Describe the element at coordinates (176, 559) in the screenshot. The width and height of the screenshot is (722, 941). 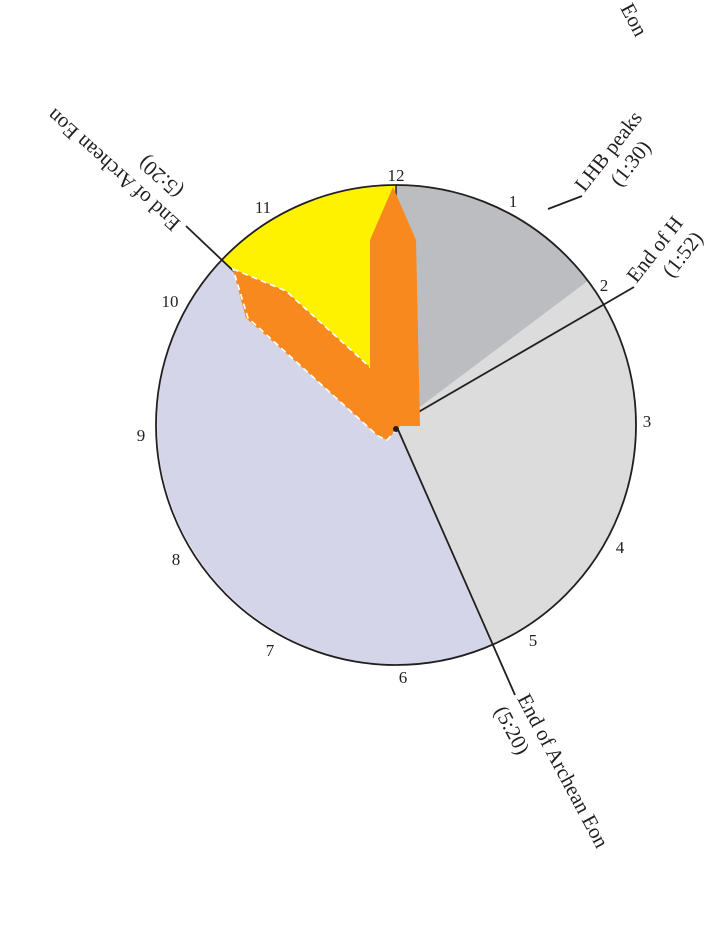
I see `numeral-8: 8` at that location.